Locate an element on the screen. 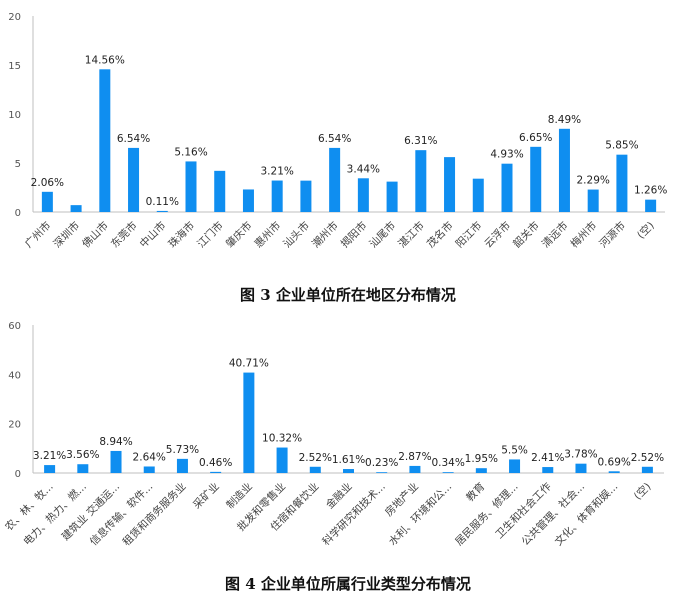  x-category-label: 肇庆市 is located at coordinates (238, 234).